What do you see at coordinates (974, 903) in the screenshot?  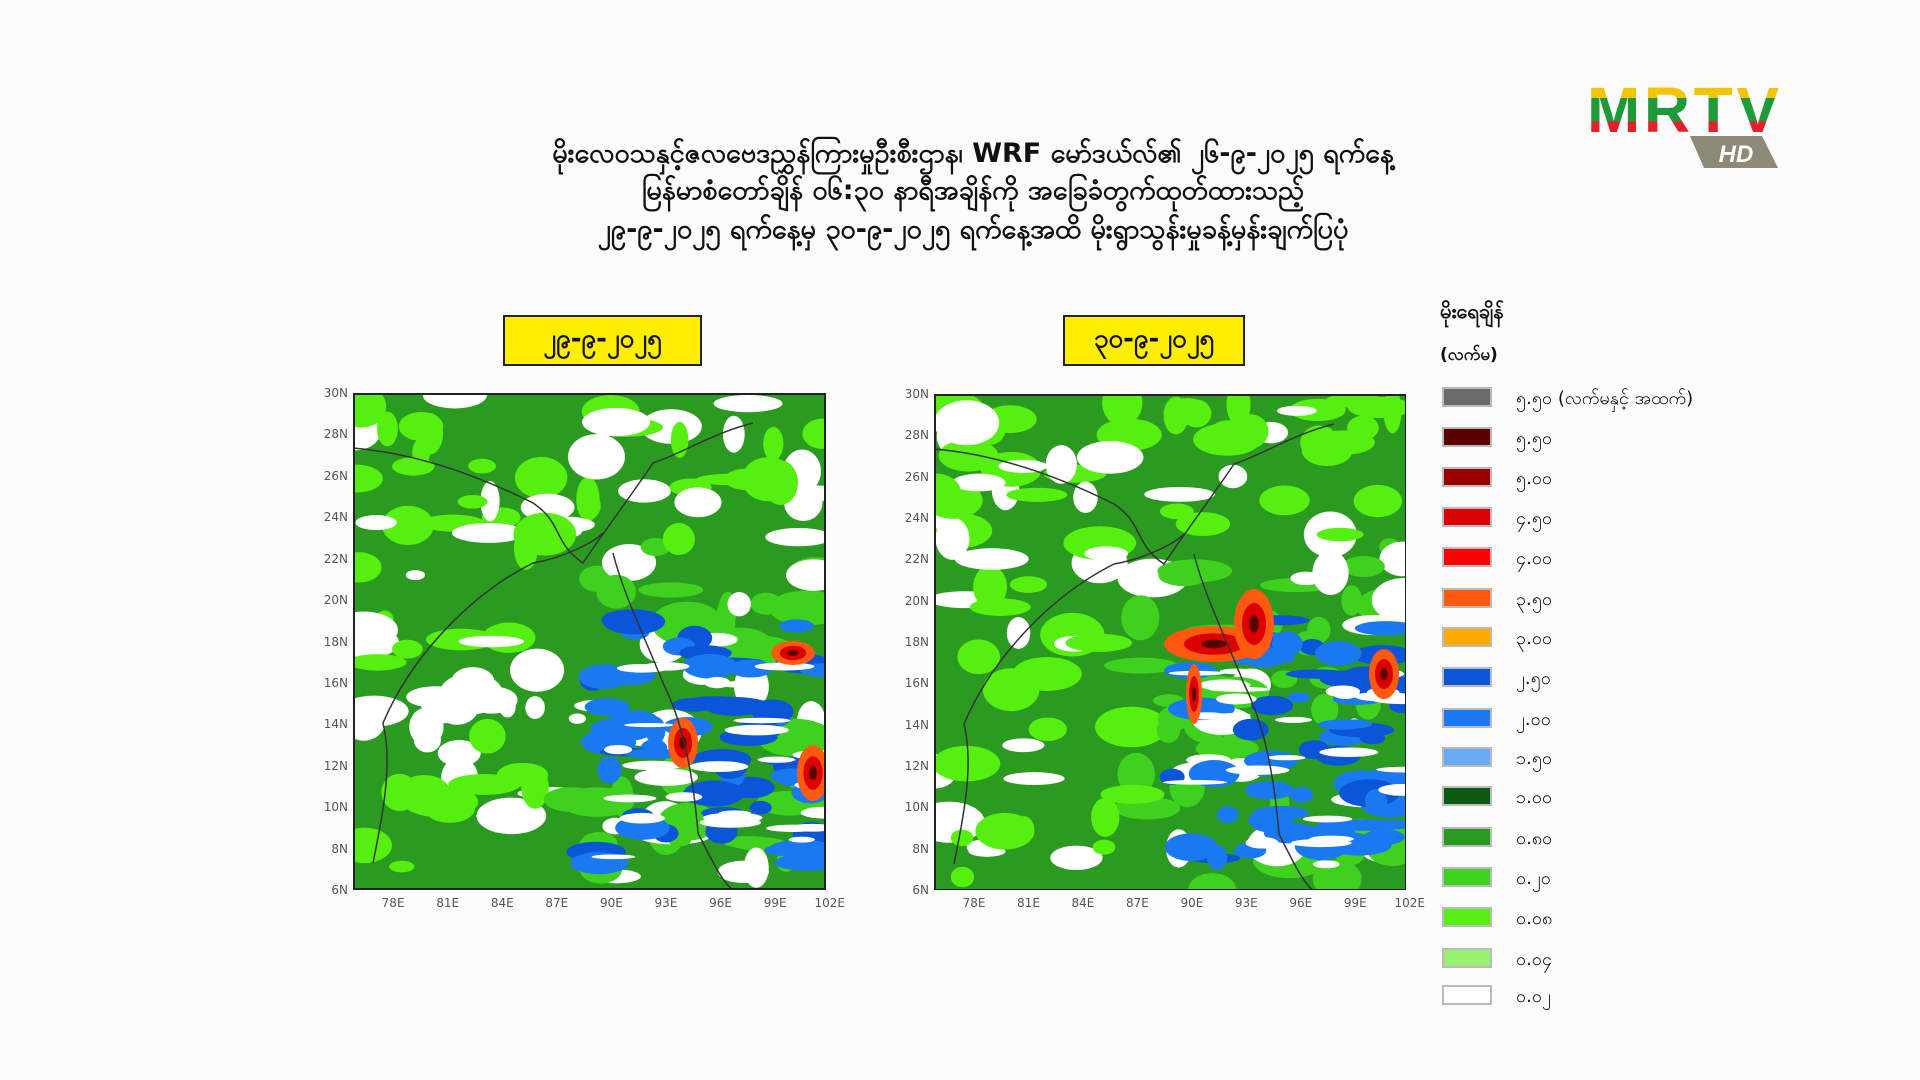 I see `x-tick-label: 78E` at bounding box center [974, 903].